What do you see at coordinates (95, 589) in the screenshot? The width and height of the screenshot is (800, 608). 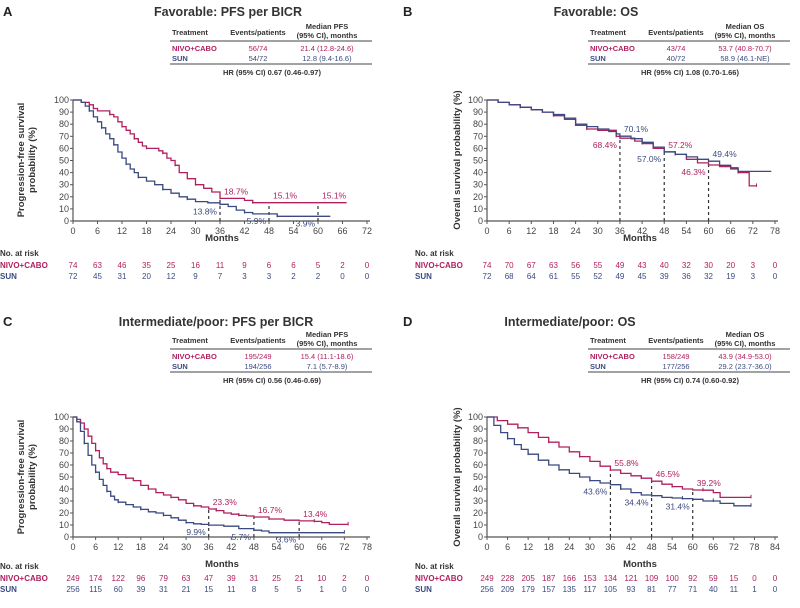 I see `at-risk-value: 115` at bounding box center [95, 589].